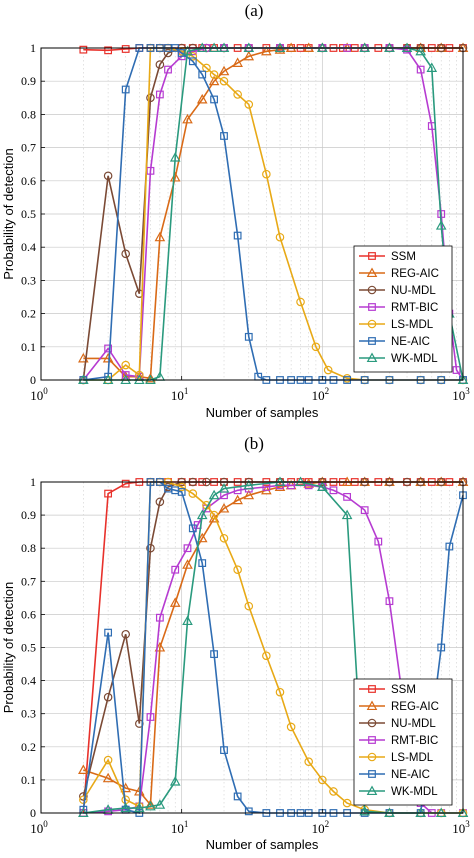 The image size is (474, 858). What do you see at coordinates (410, 342) in the screenshot?
I see `legend-label: NE-AIC` at bounding box center [410, 342].